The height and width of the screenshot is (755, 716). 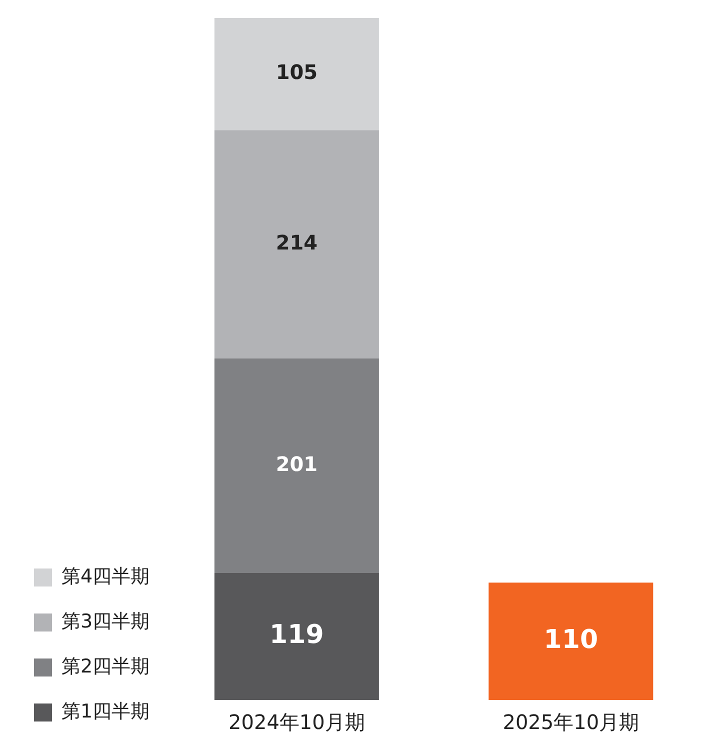 I want to click on legend-label: 第2四半期, so click(x=106, y=666).